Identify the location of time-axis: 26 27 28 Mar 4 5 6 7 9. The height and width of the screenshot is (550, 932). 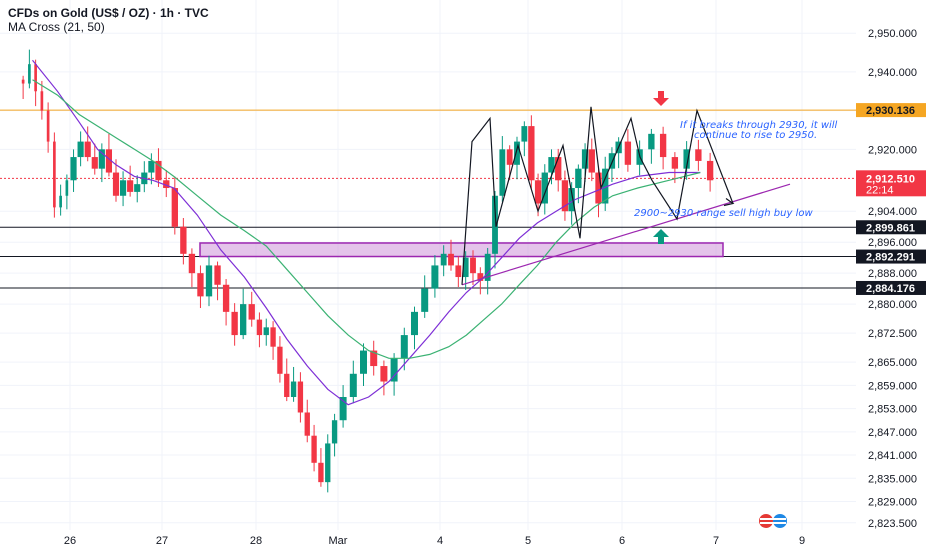
(434, 541).